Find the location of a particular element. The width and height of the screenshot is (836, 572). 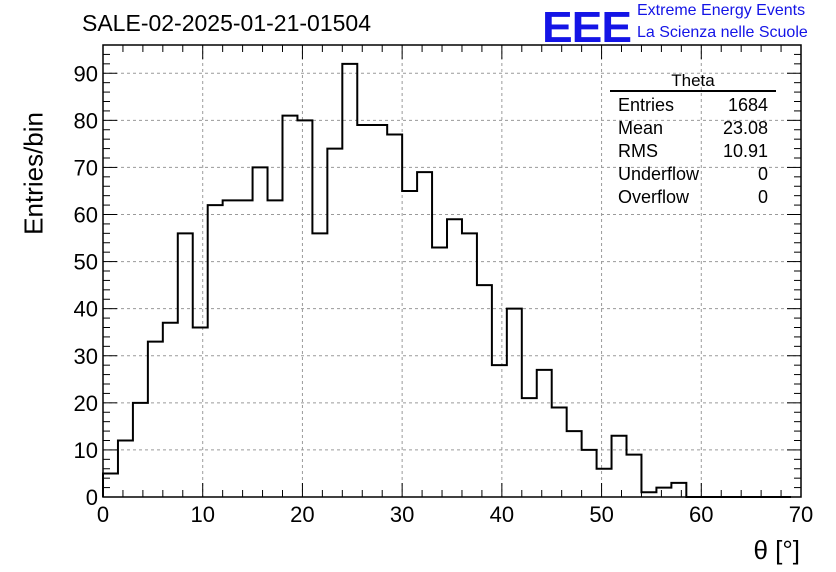

y-tick-label: 80 is located at coordinates (86, 120).